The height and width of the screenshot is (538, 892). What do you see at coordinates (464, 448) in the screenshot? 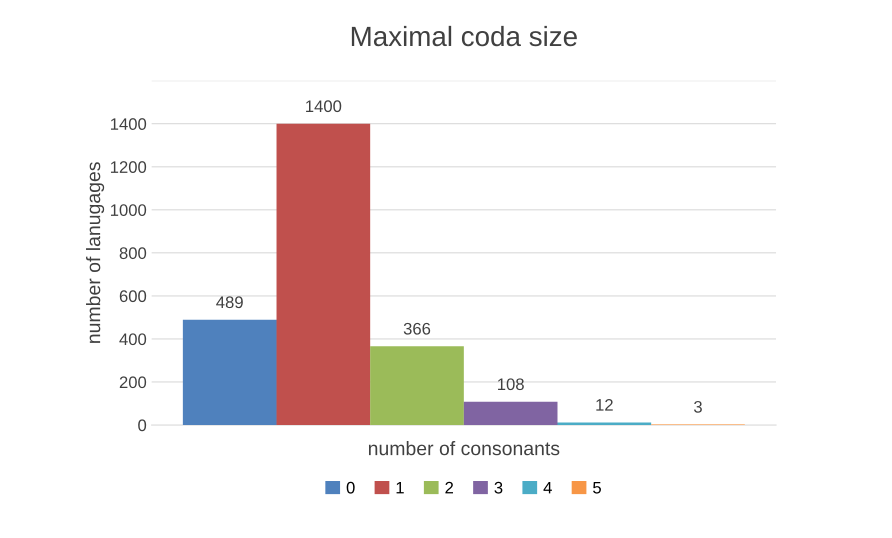
I see `x-axis-title: number of consonants` at bounding box center [464, 448].